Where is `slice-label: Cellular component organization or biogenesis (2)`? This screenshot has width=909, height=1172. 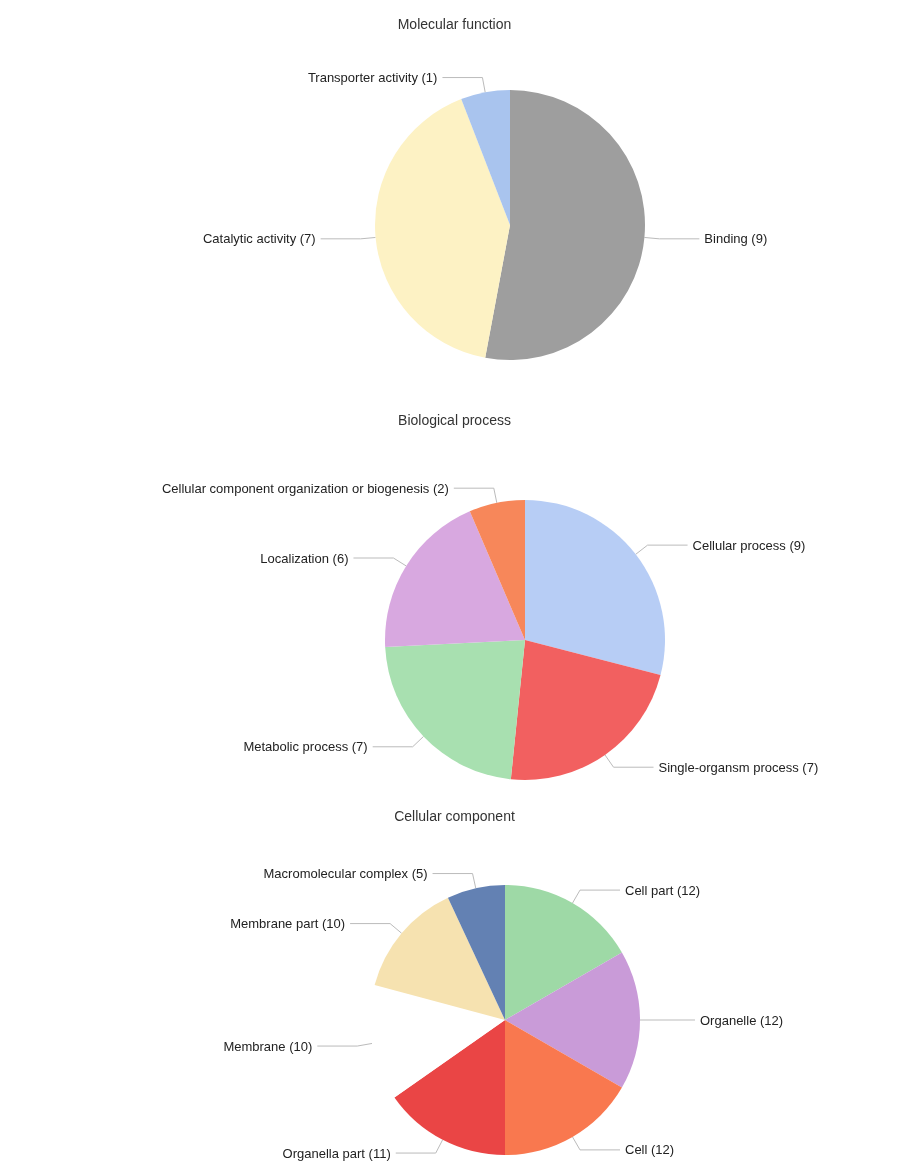
slice-label: Cellular component organization or biogenesis (2) is located at coordinates (305, 488).